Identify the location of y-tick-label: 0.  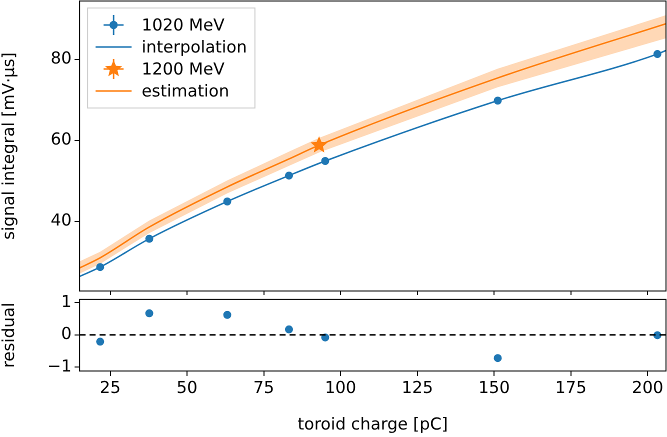
(66, 334).